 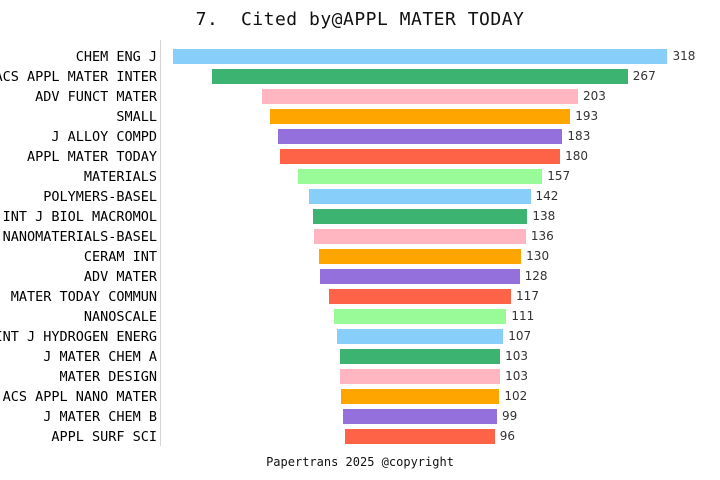 What do you see at coordinates (360, 19) in the screenshot?
I see `chart-title: 7. Cited by@APPL MATER TODAY` at bounding box center [360, 19].